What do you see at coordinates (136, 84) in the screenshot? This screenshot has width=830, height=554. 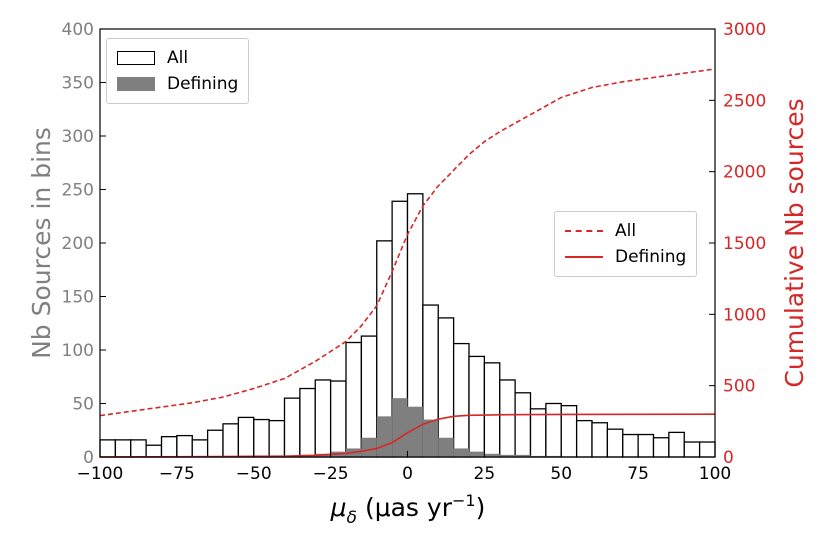 I see `legend-swatch-filled` at bounding box center [136, 84].